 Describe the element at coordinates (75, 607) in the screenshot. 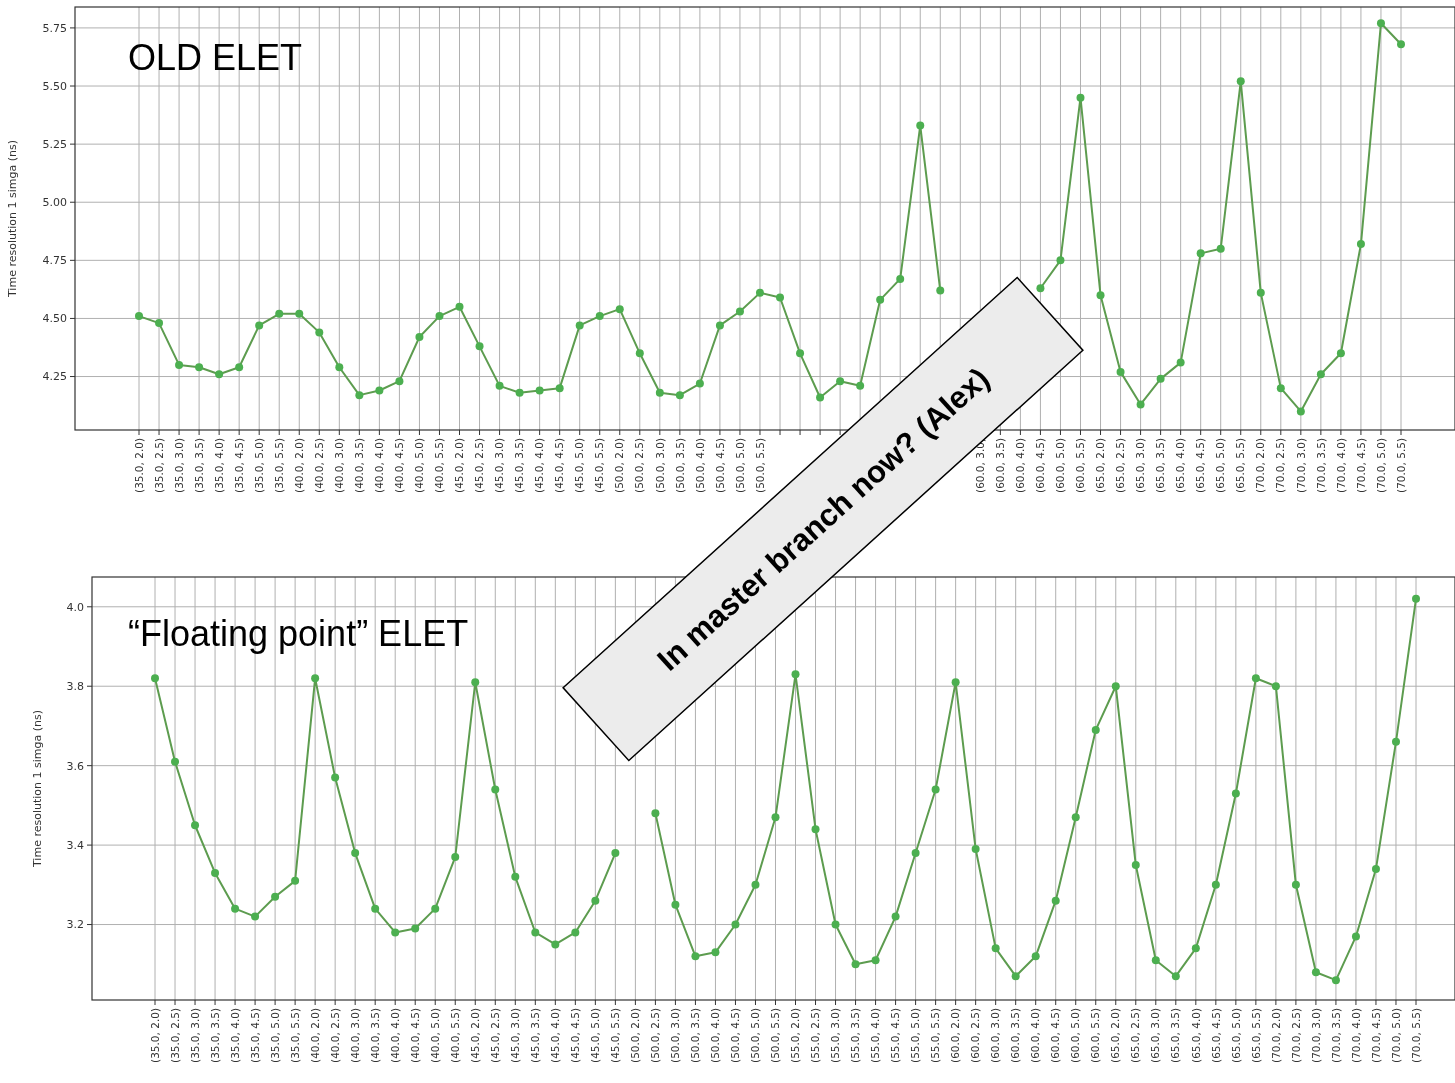

I see `y-tick-label: 4.0` at that location.